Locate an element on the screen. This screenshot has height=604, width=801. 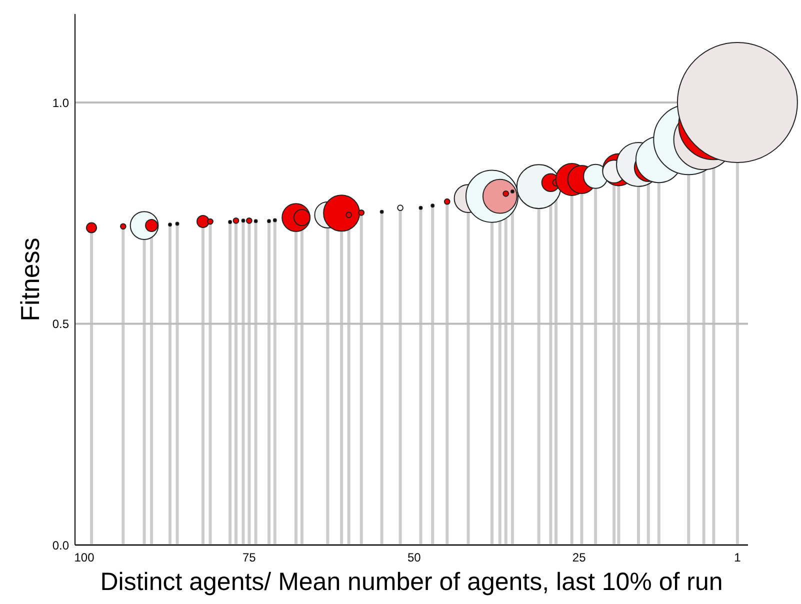
x-tick-label: 1 is located at coordinates (738, 557).